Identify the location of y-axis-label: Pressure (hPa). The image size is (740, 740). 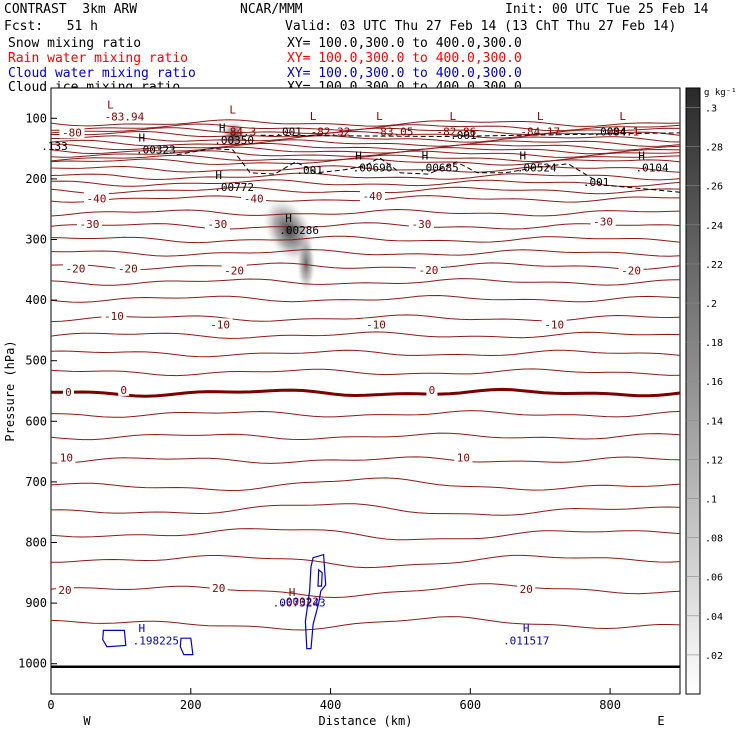
(10, 390).